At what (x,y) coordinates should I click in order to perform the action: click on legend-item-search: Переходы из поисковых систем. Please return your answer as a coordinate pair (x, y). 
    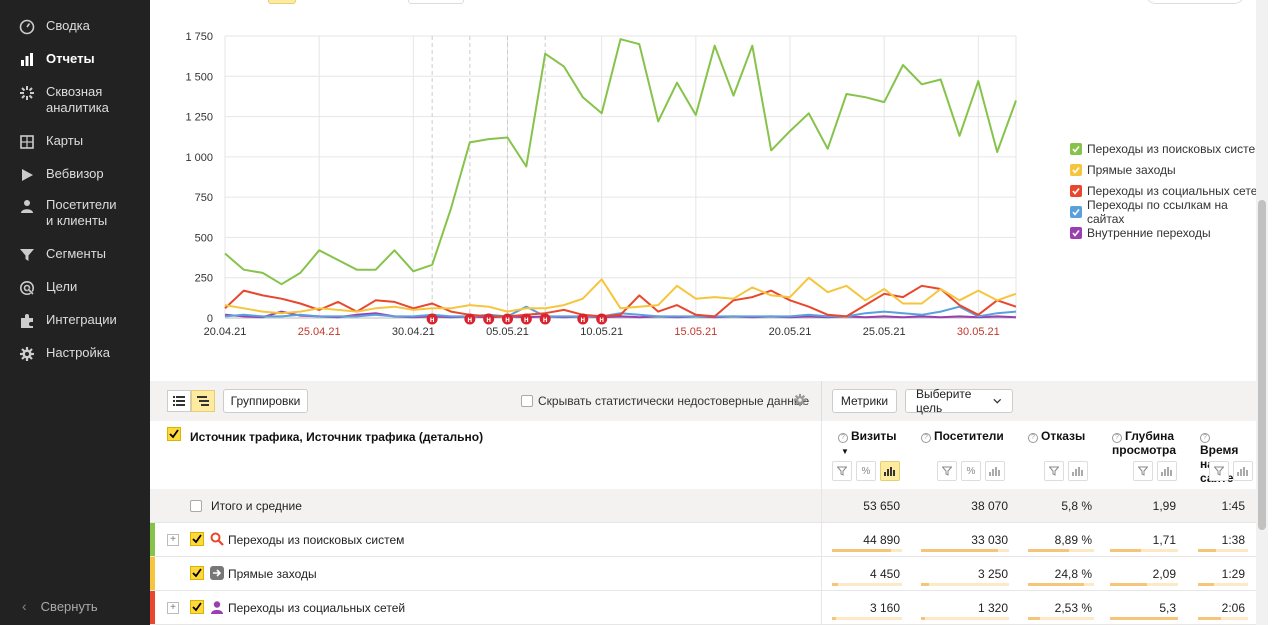
    Looking at the image, I should click on (1169, 148).